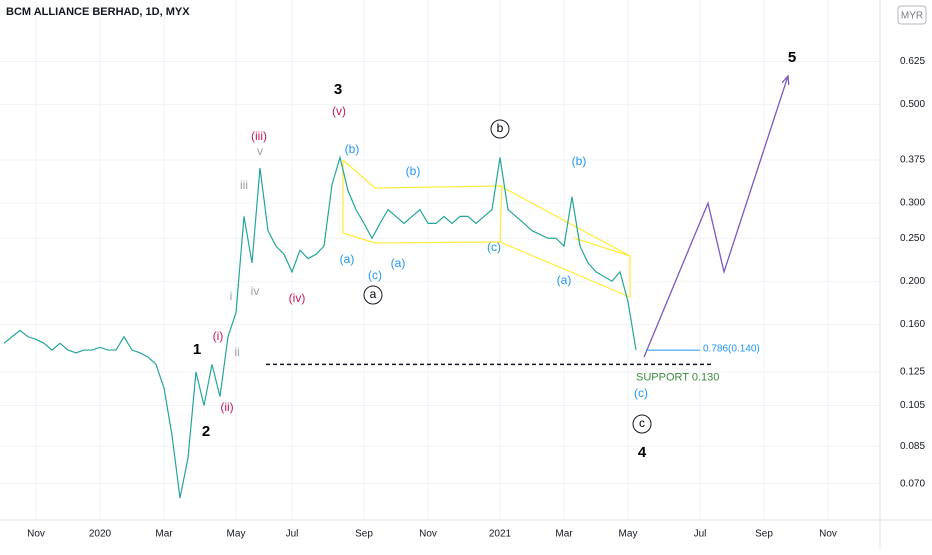 The width and height of the screenshot is (932, 555). I want to click on wave-label: 2, so click(206, 431).